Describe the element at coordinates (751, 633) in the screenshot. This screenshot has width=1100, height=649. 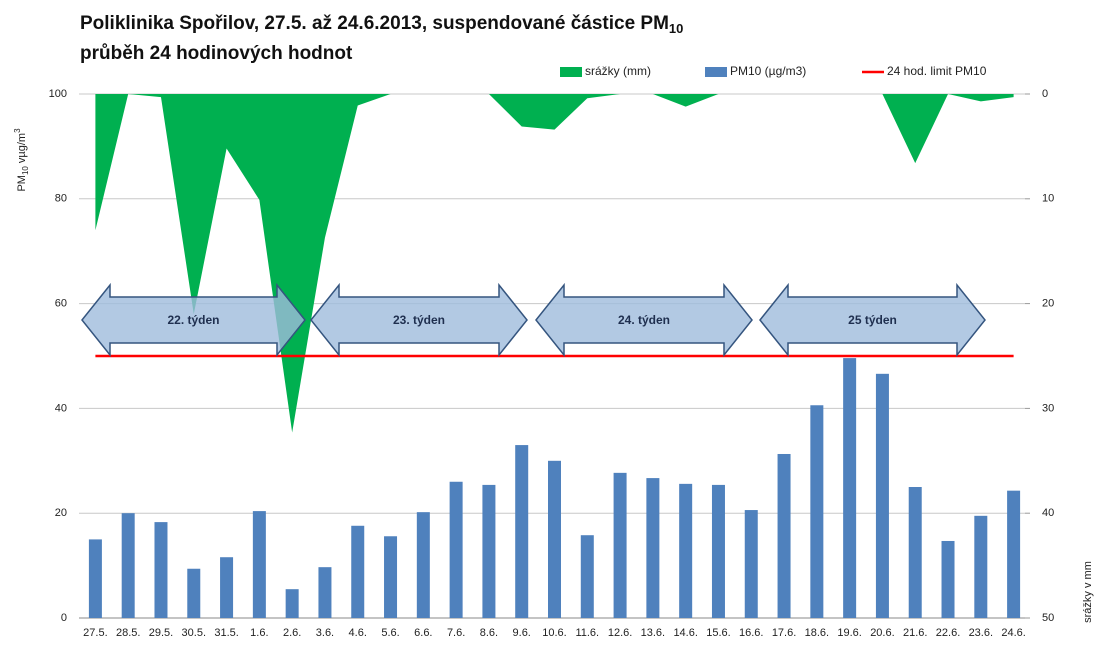
I see `x-tick-label: 16.6.` at that location.